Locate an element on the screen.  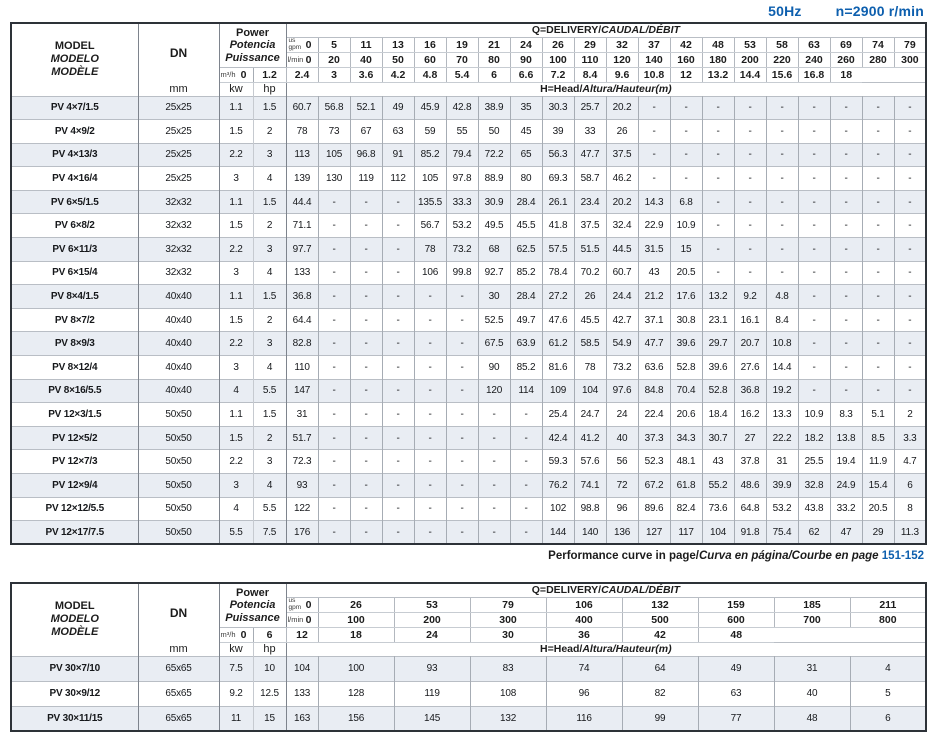
head-value-cell: 49 is located at coordinates (736, 668).